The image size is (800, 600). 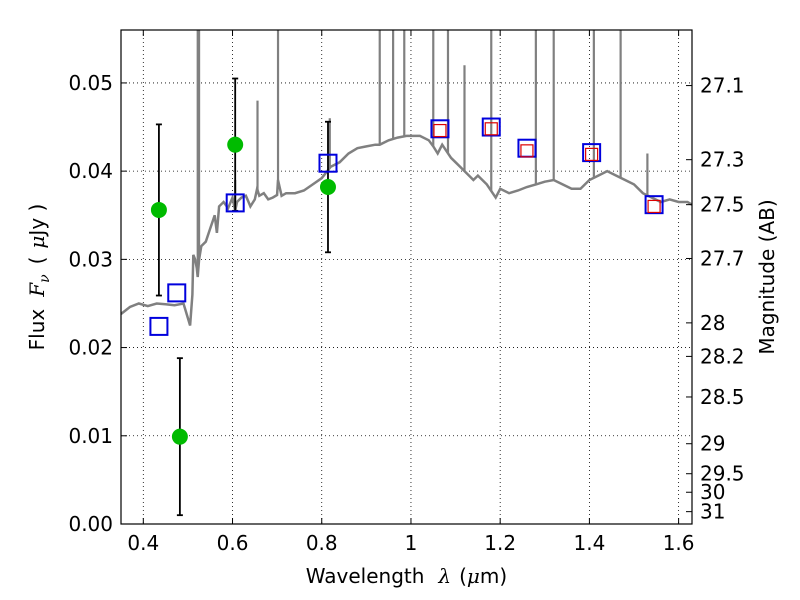 What do you see at coordinates (233, 543) in the screenshot?
I see `x-tick-label: 0.6` at bounding box center [233, 543].